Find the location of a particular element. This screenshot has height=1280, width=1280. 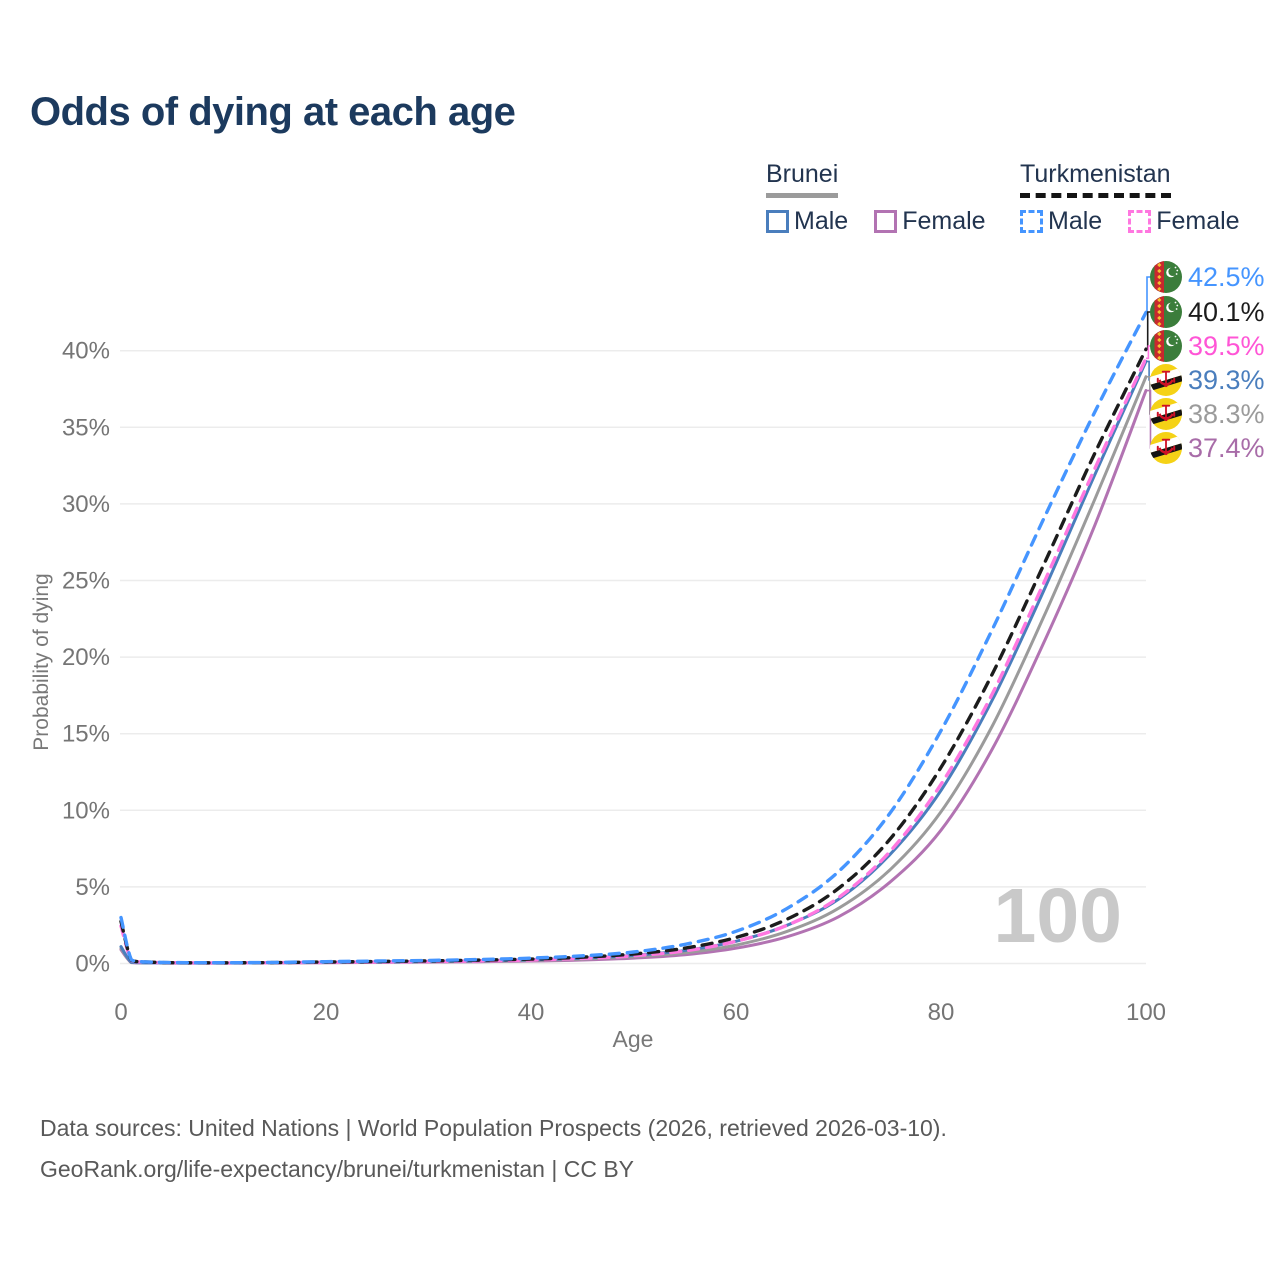

legend-brunei-label: Brunei is located at coordinates (802, 179).